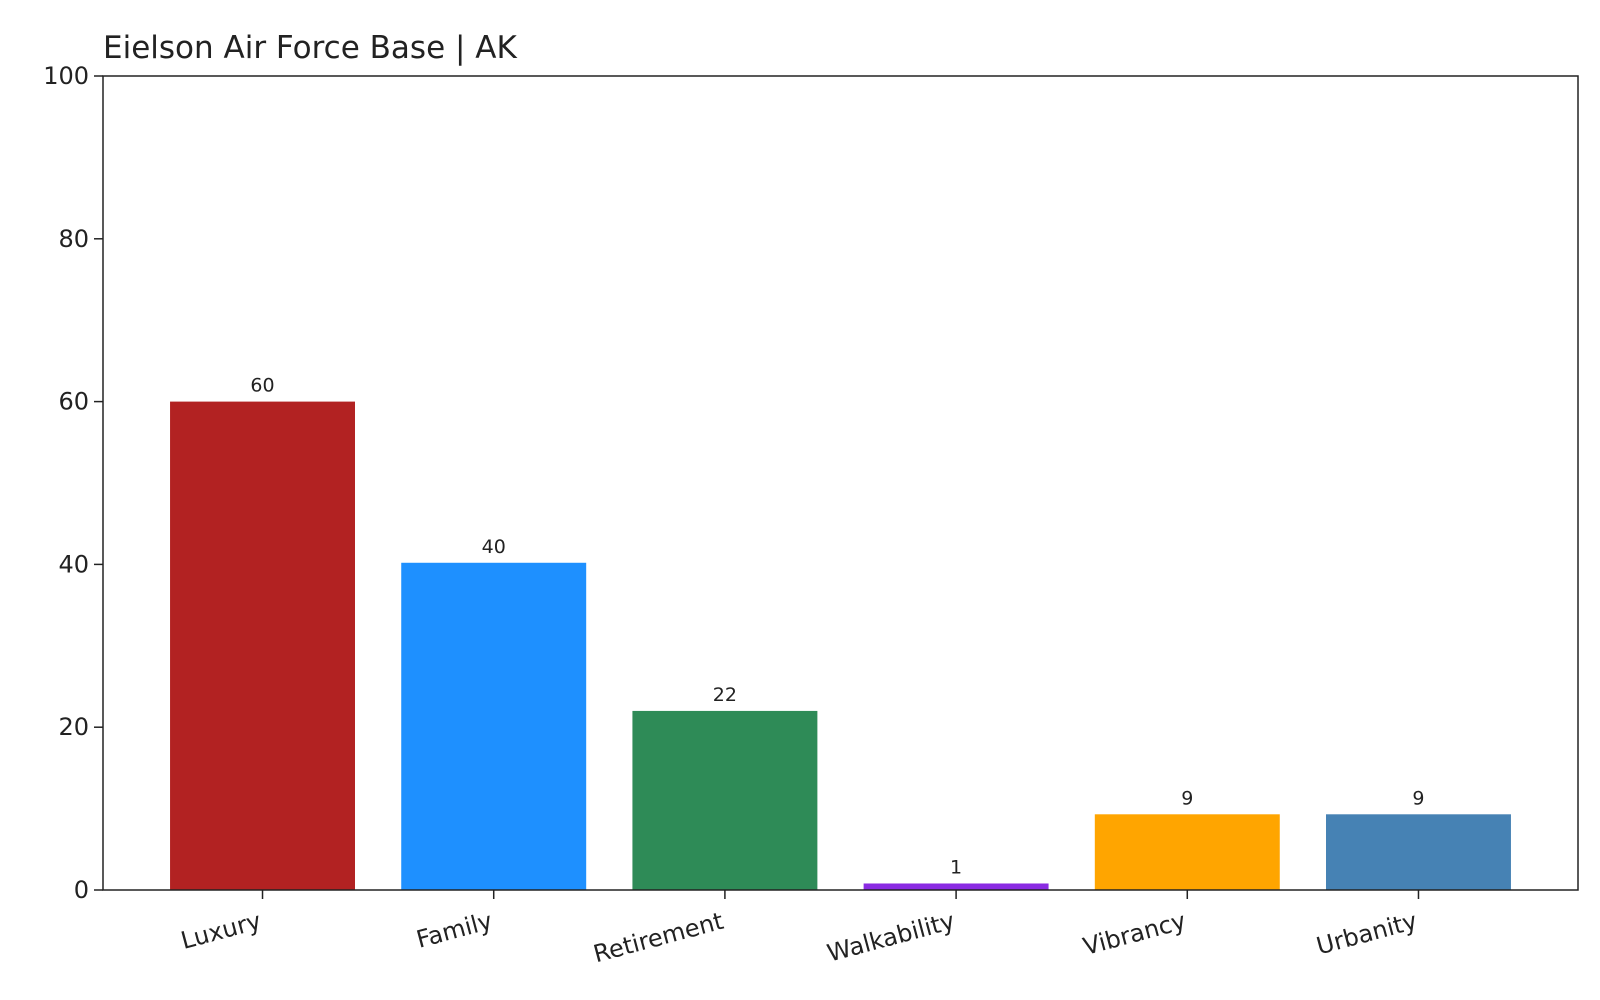 The image size is (1600, 1000). Describe the element at coordinates (1134, 934) in the screenshot. I see `x-tick-label: Vibrancy` at that location.